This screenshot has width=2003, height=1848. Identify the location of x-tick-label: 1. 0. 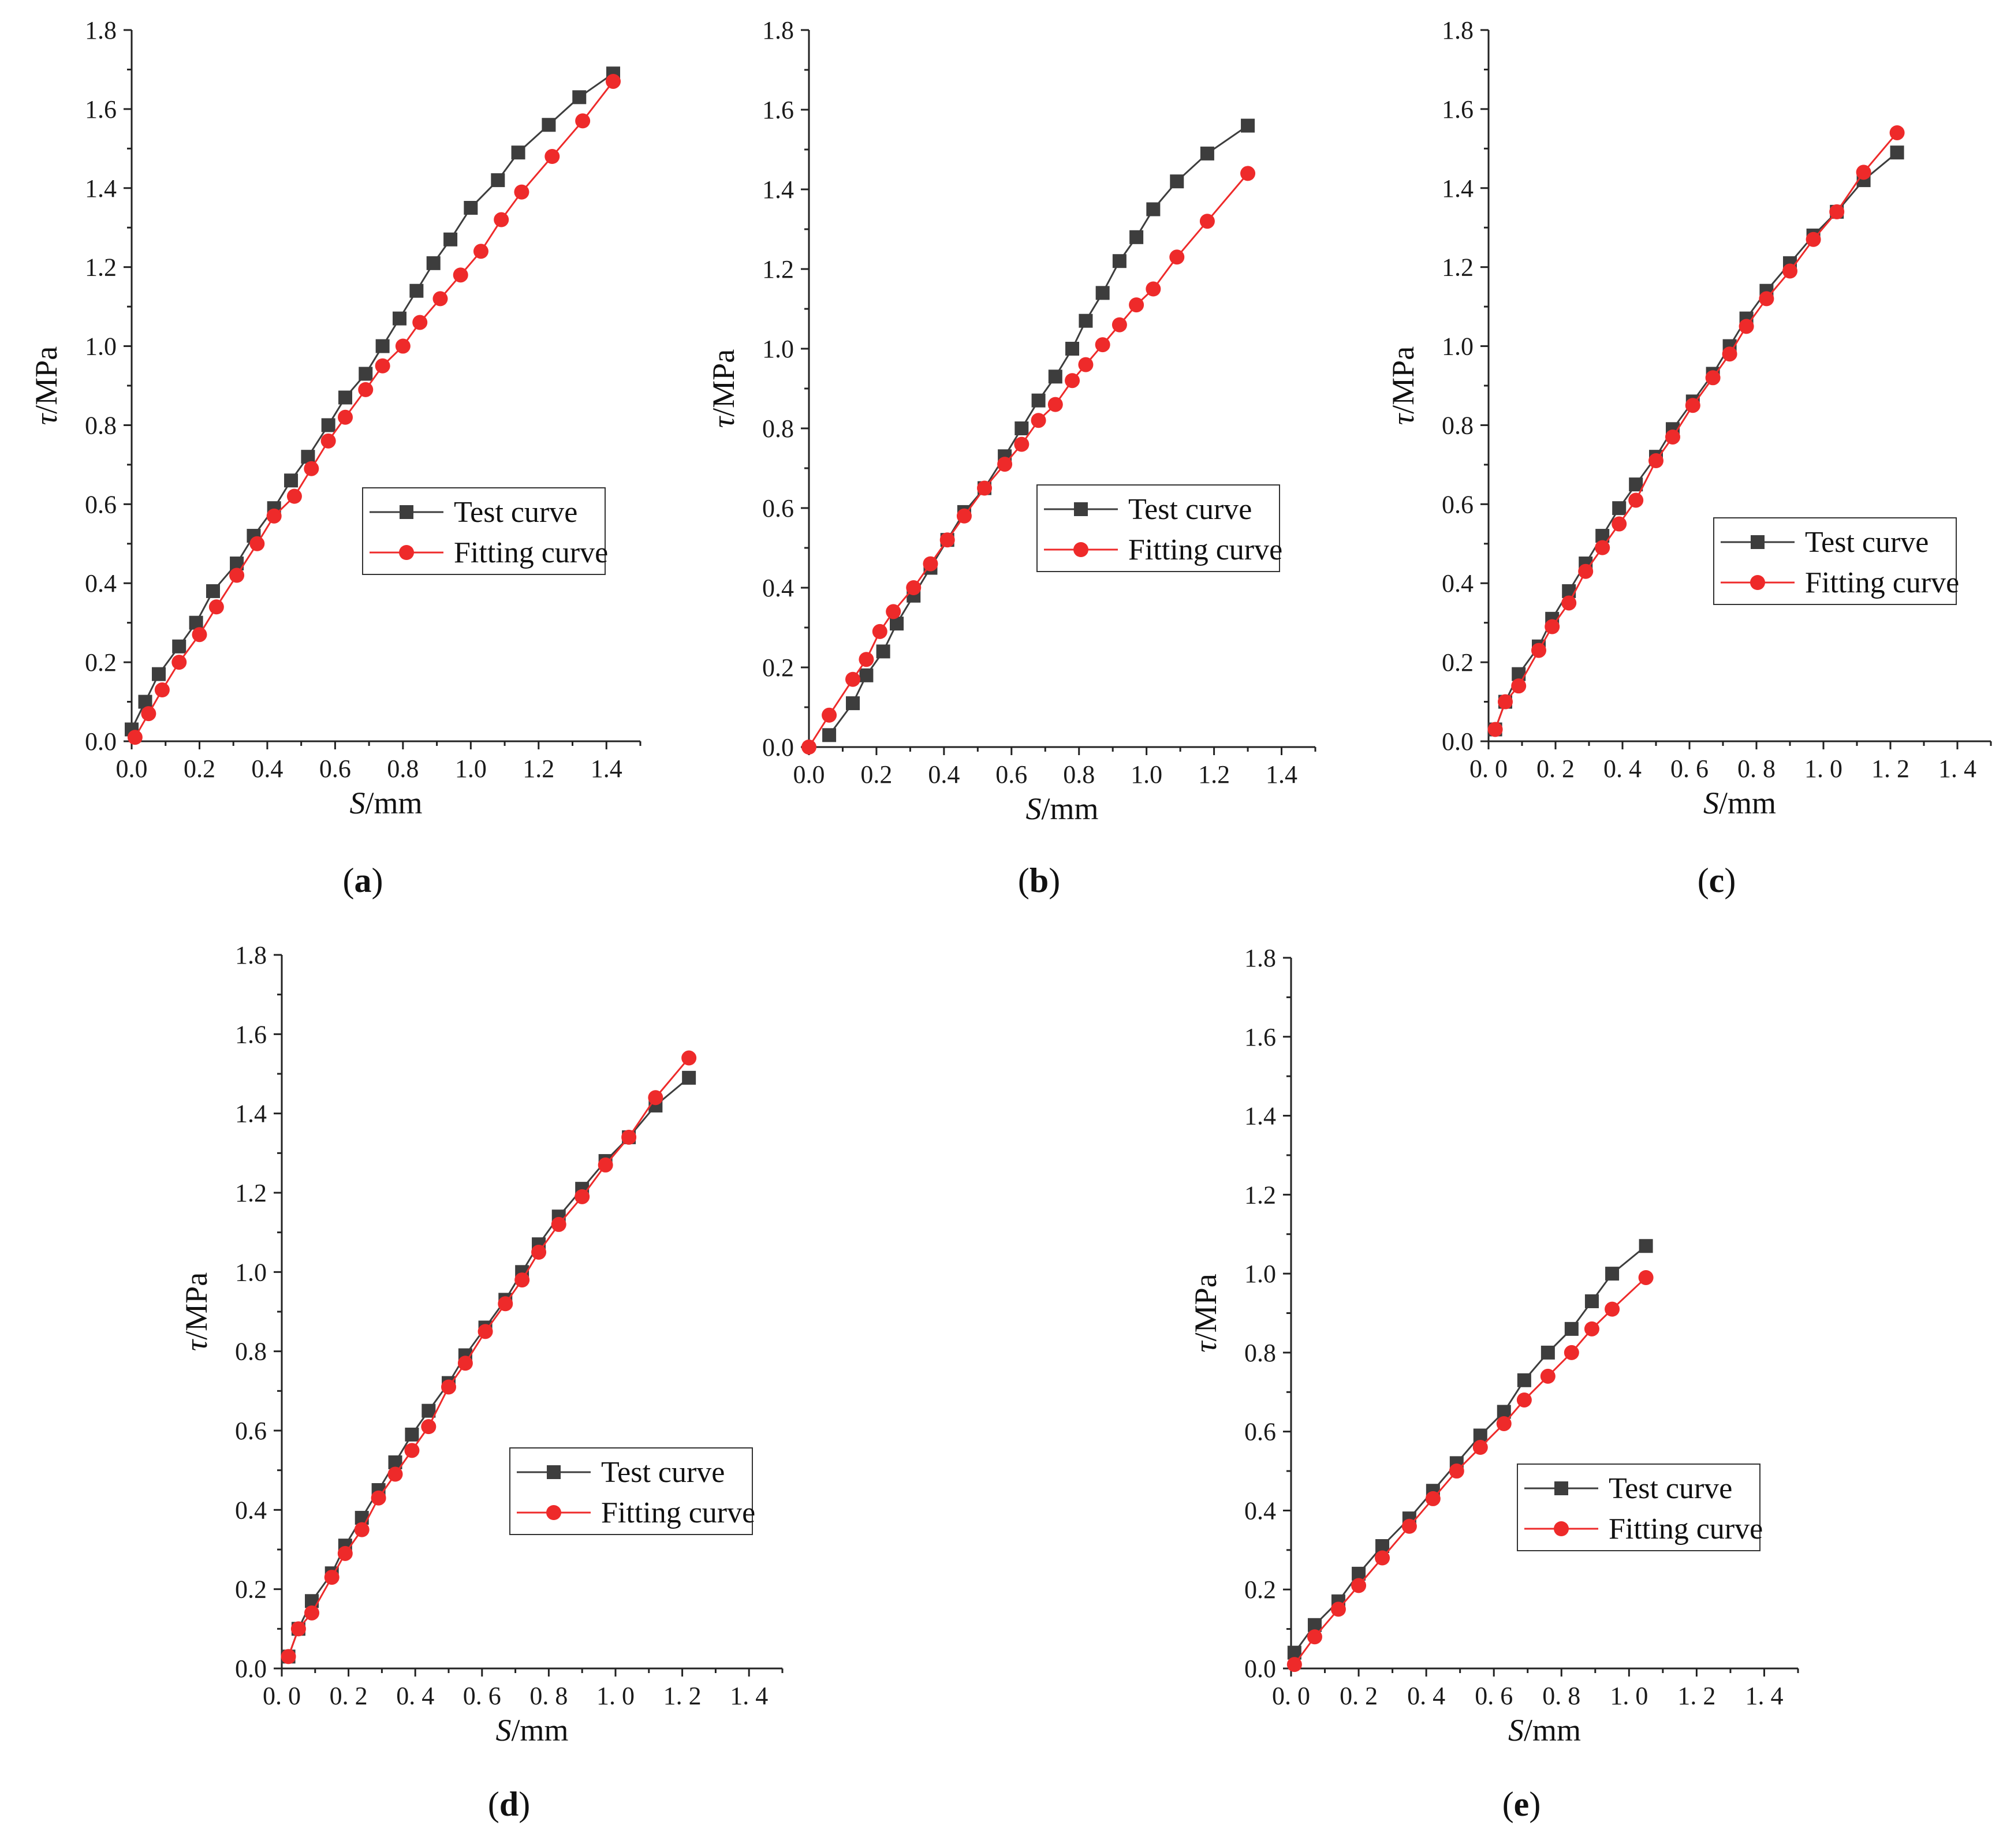
(1823, 769).